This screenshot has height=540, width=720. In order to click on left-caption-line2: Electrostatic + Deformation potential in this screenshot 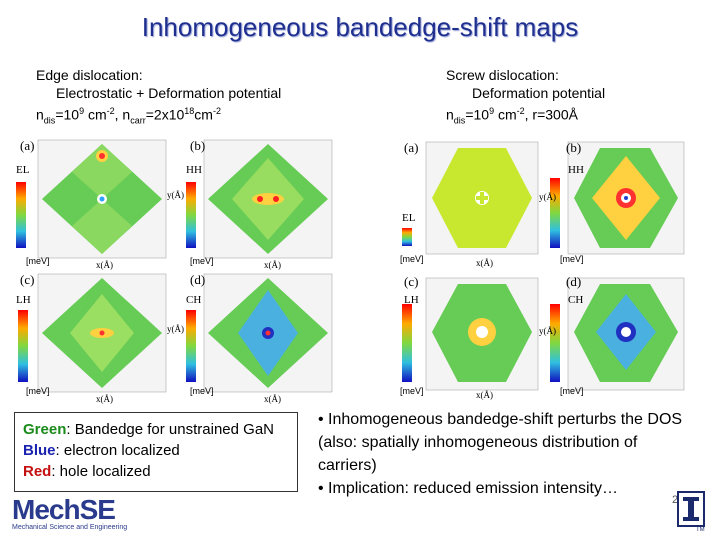, I will do `click(169, 93)`.